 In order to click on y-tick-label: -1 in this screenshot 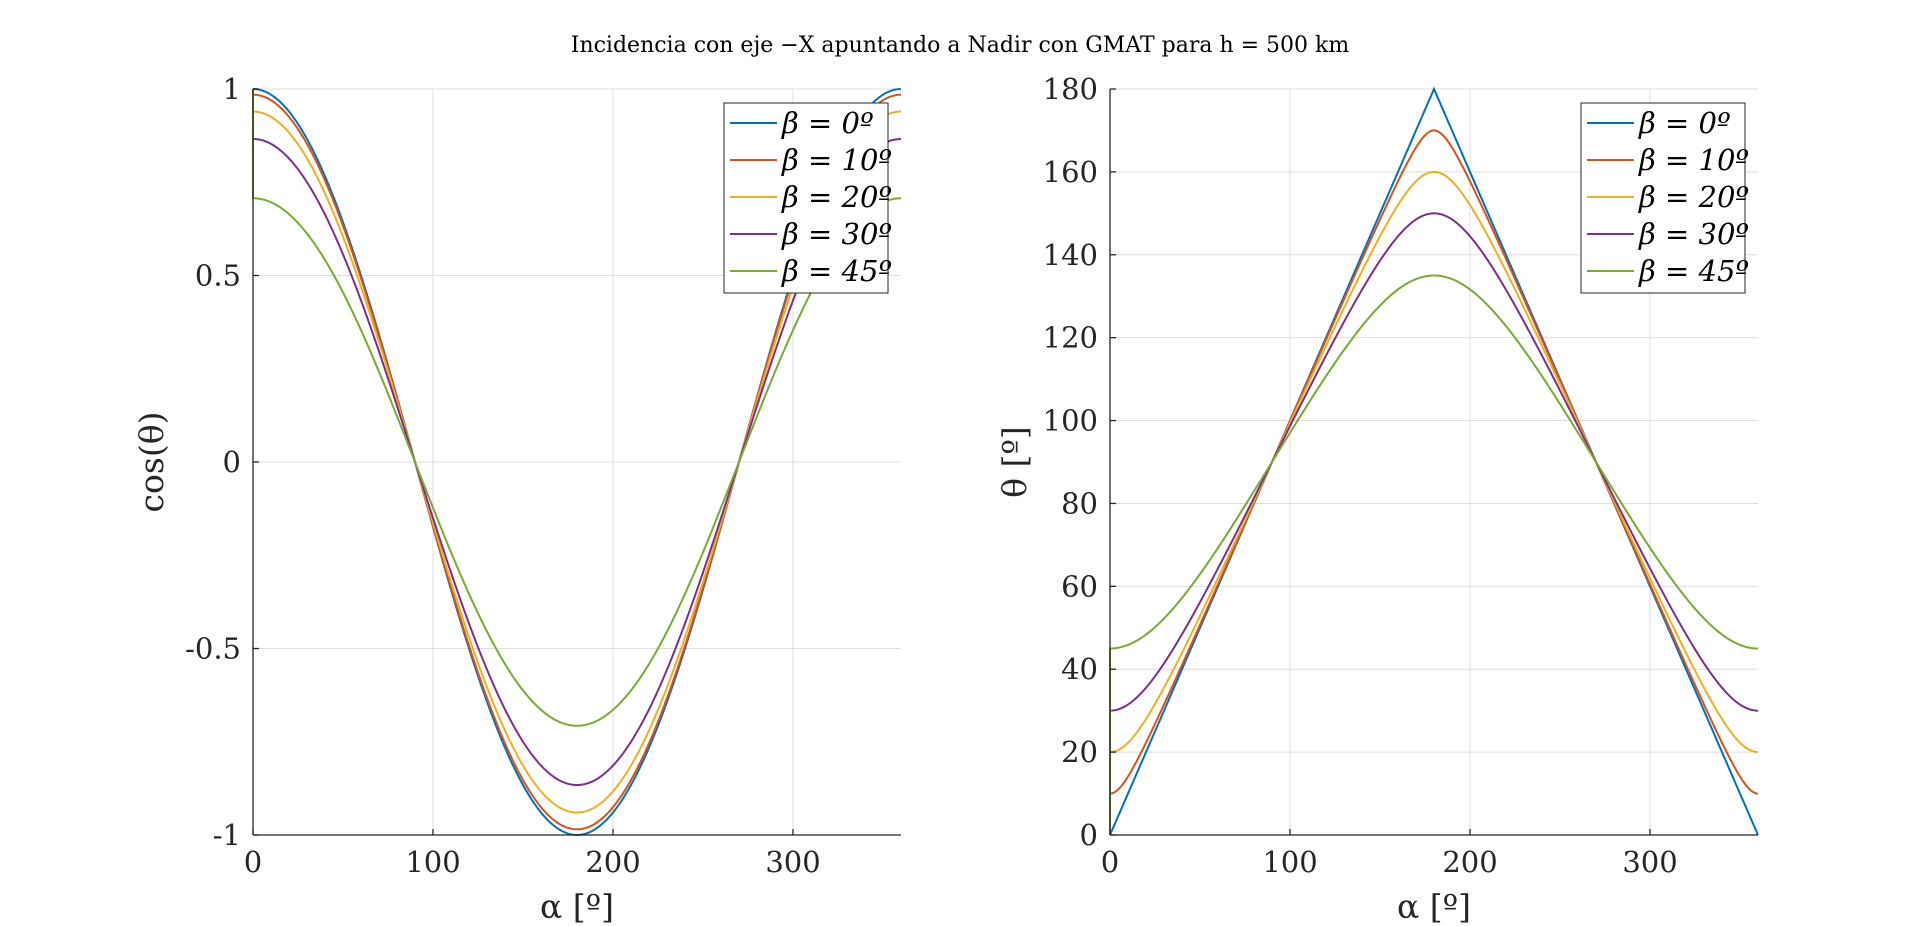, I will do `click(227, 835)`.